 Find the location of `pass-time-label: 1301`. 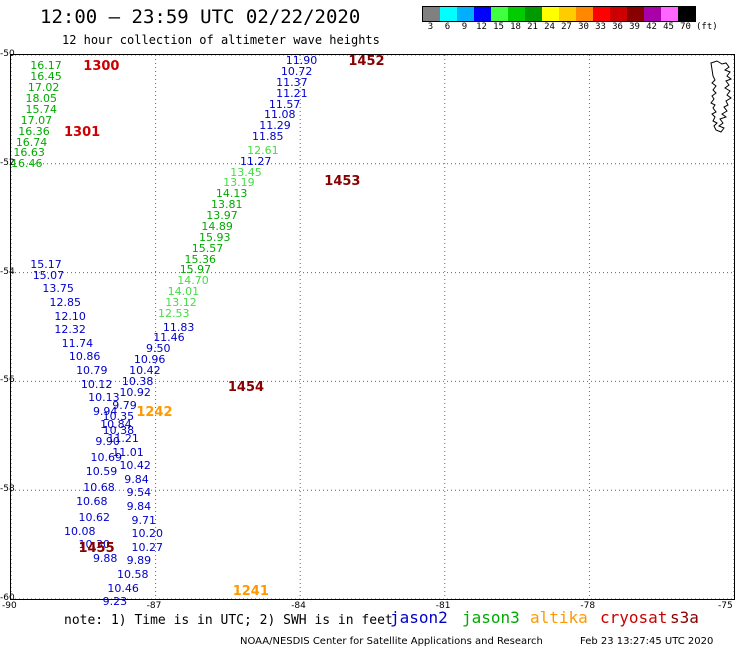

pass-time-label: 1301 is located at coordinates (82, 132).